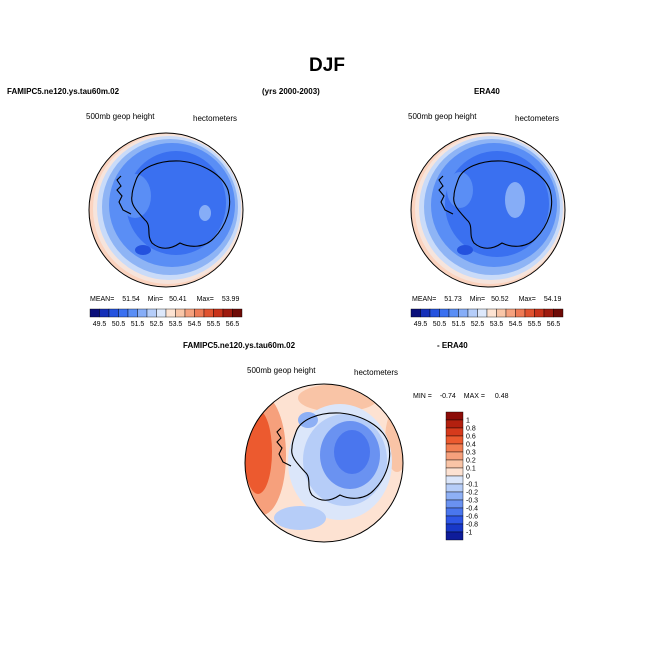 The image size is (654, 654). I want to click on colorbar-tick-label: -0.2, so click(472, 493).